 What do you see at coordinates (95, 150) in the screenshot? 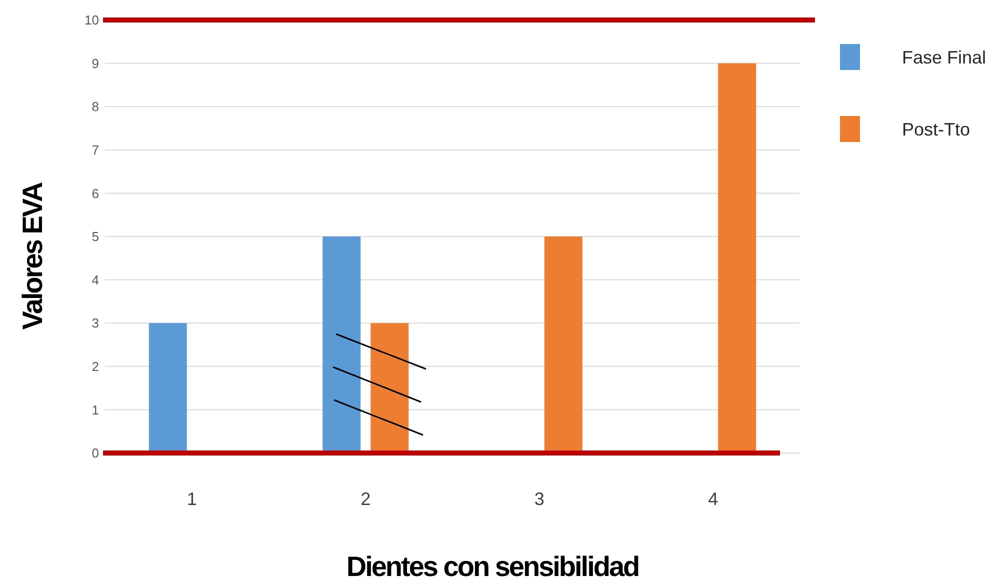
I see `y-tick-label: 7` at bounding box center [95, 150].